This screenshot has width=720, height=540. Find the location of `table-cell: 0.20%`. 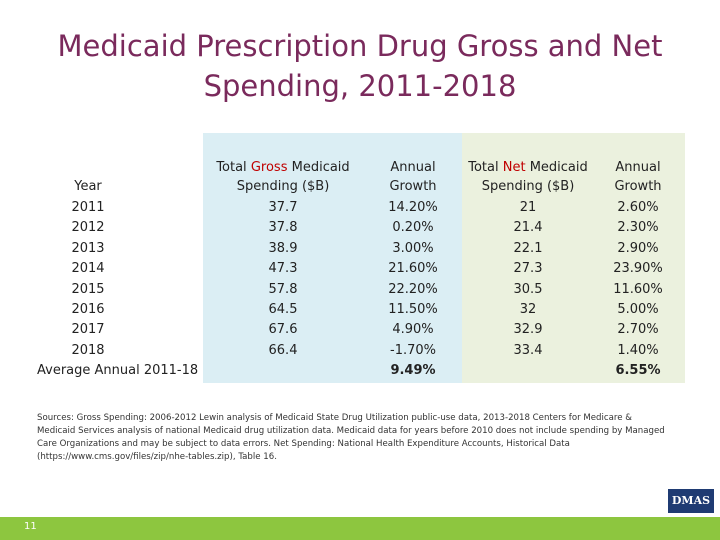

table-cell: 0.20% is located at coordinates (413, 228).